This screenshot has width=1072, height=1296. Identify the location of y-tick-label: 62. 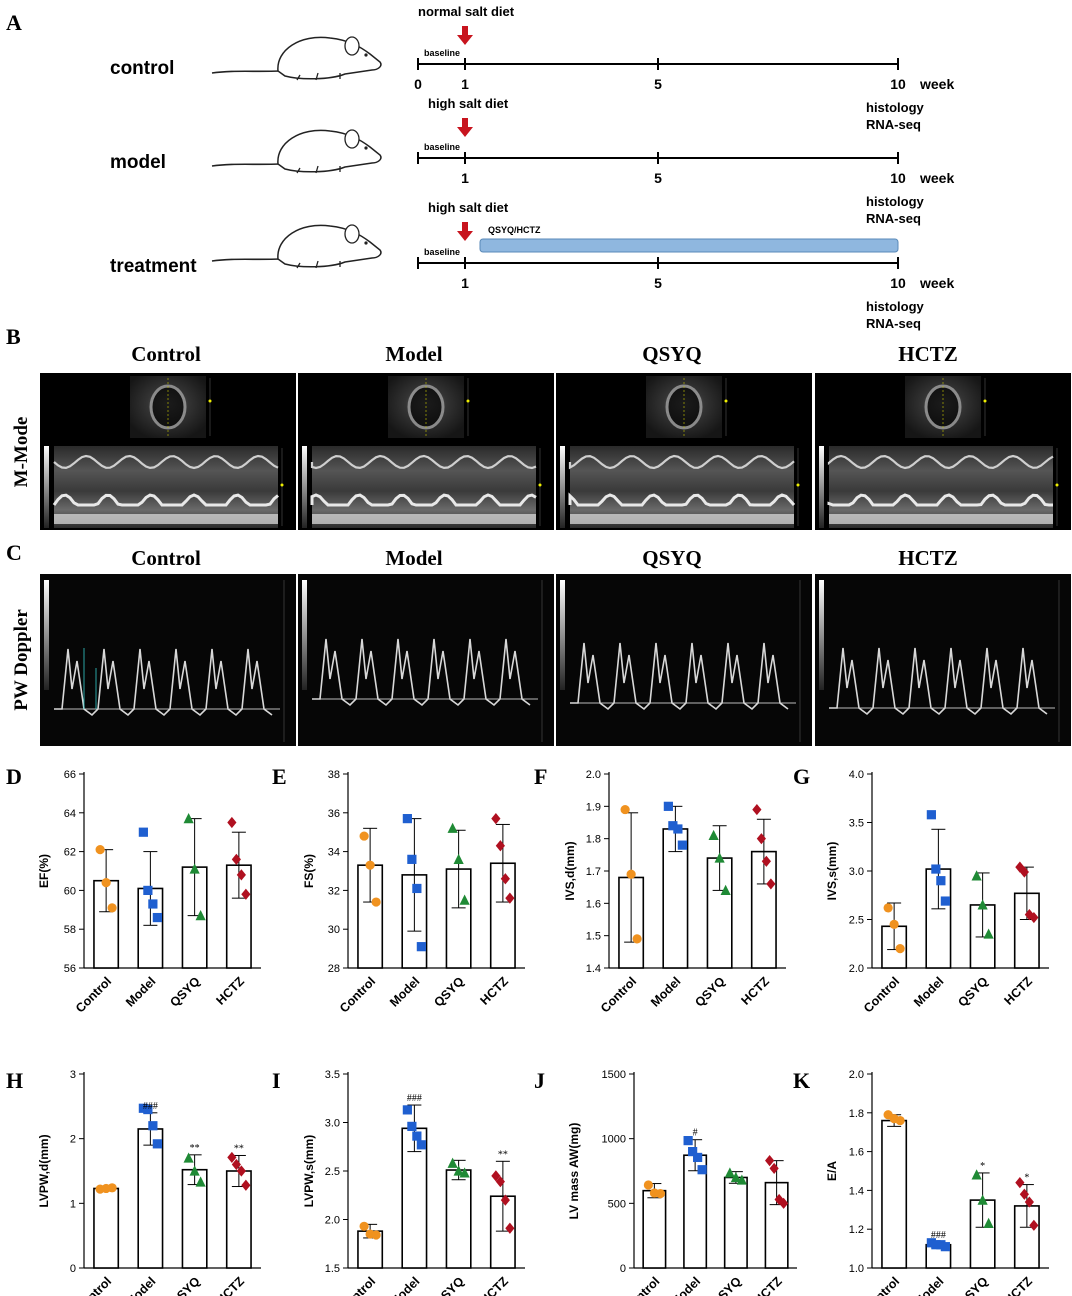
(70, 853).